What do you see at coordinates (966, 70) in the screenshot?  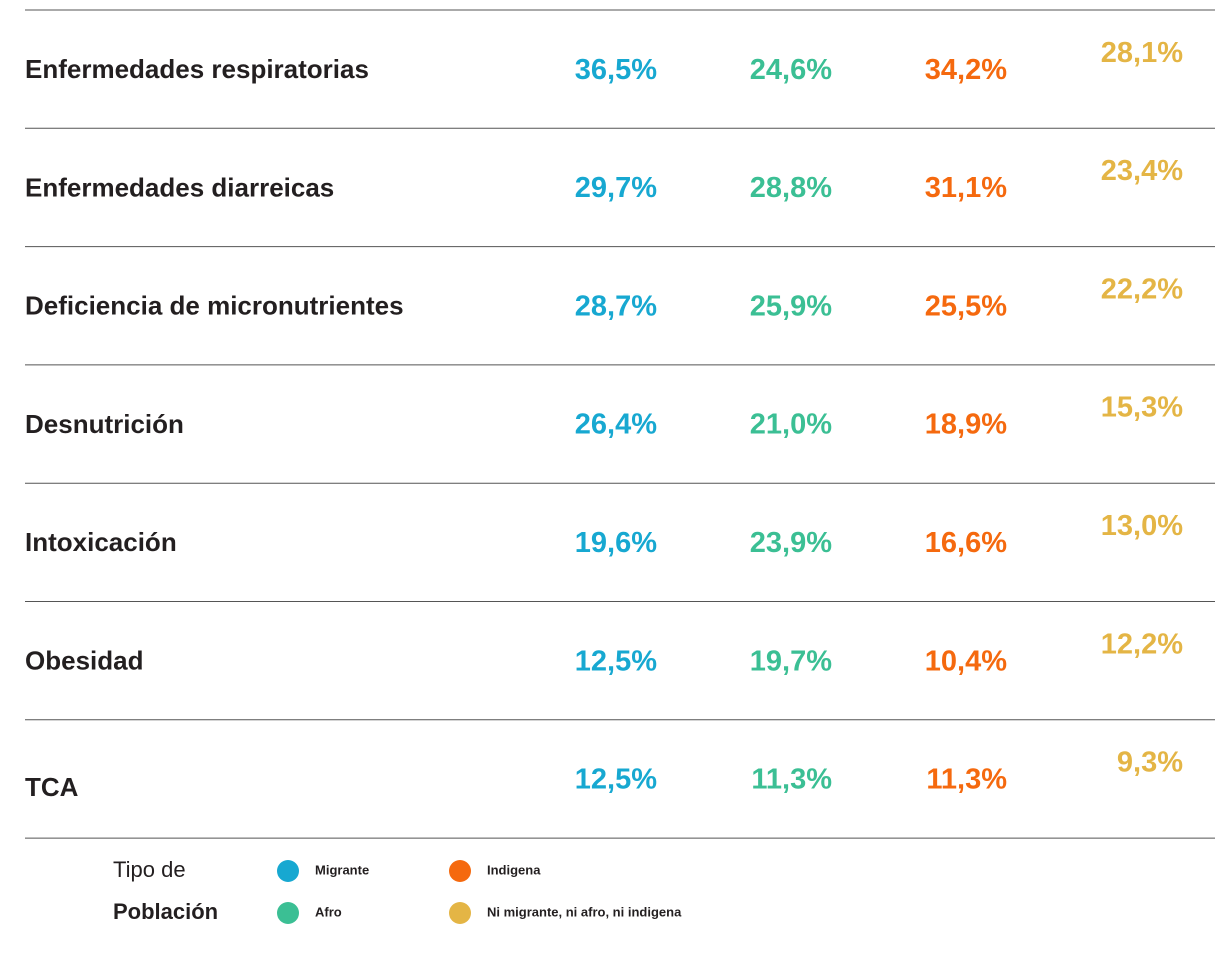 I see `value: 34,2%` at bounding box center [966, 70].